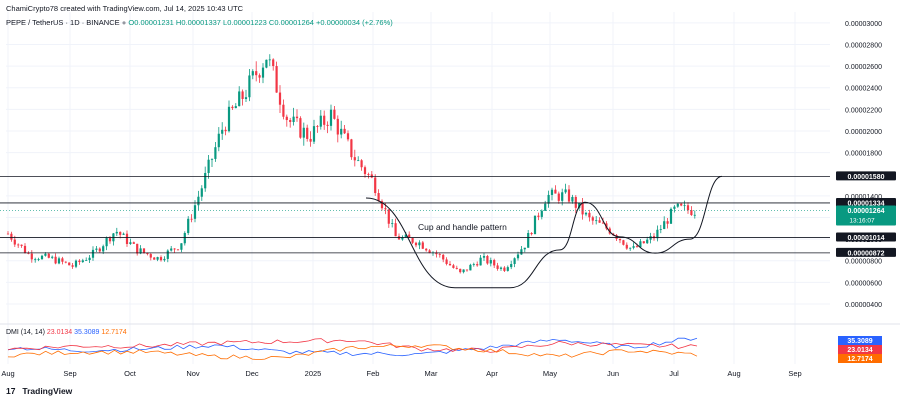 Image resolution: width=900 pixels, height=405 pixels. I want to click on tradingview-logo: 17 TradingView, so click(39, 391).